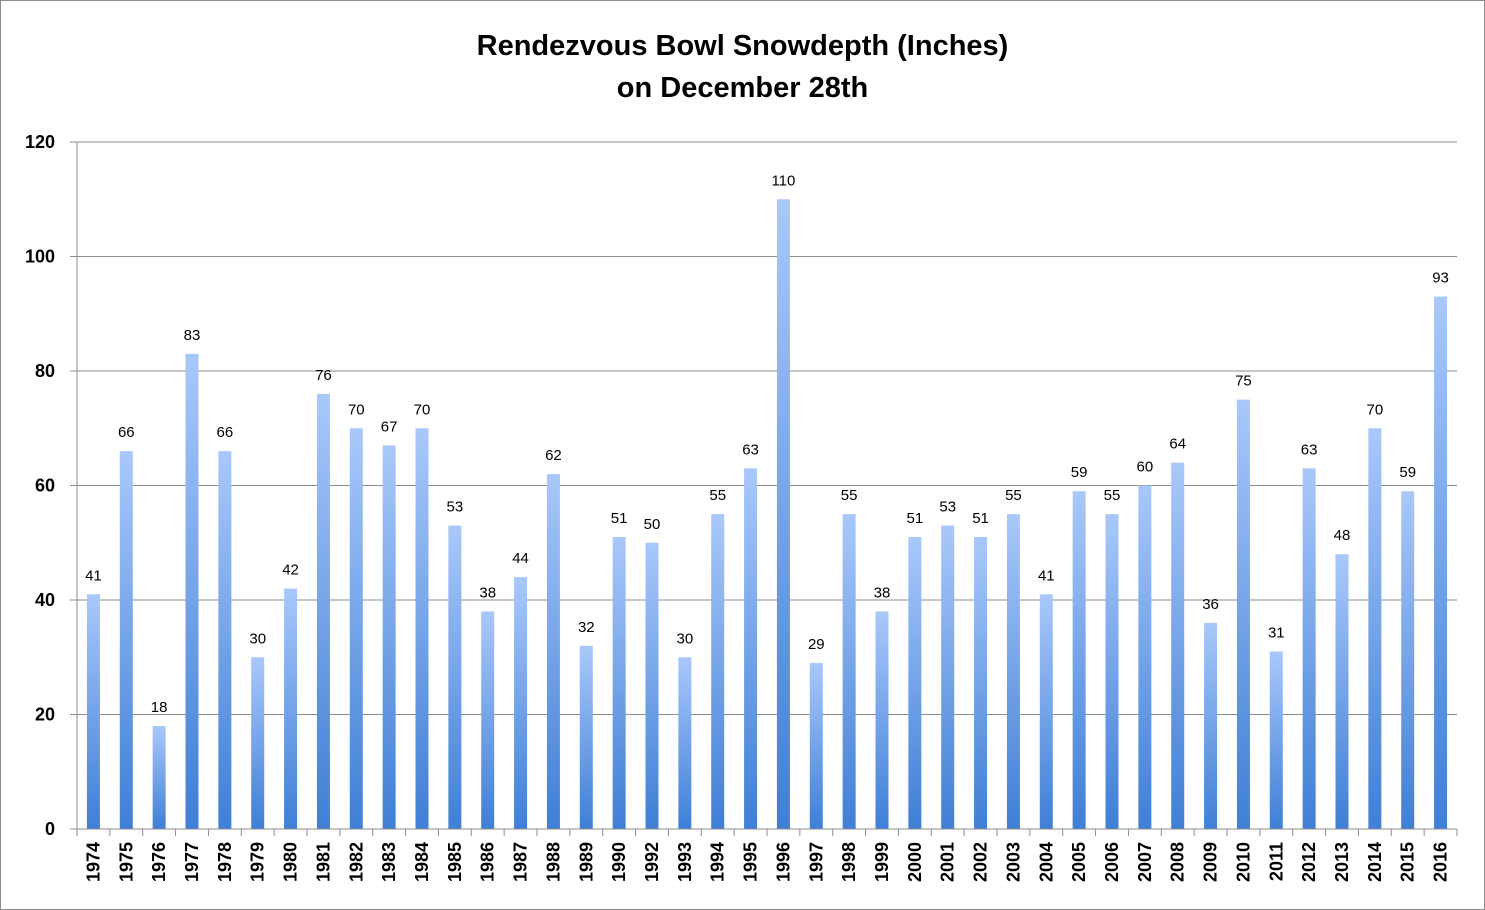 Image resolution: width=1485 pixels, height=910 pixels. What do you see at coordinates (290, 570) in the screenshot?
I see `data-label-1980: 42` at bounding box center [290, 570].